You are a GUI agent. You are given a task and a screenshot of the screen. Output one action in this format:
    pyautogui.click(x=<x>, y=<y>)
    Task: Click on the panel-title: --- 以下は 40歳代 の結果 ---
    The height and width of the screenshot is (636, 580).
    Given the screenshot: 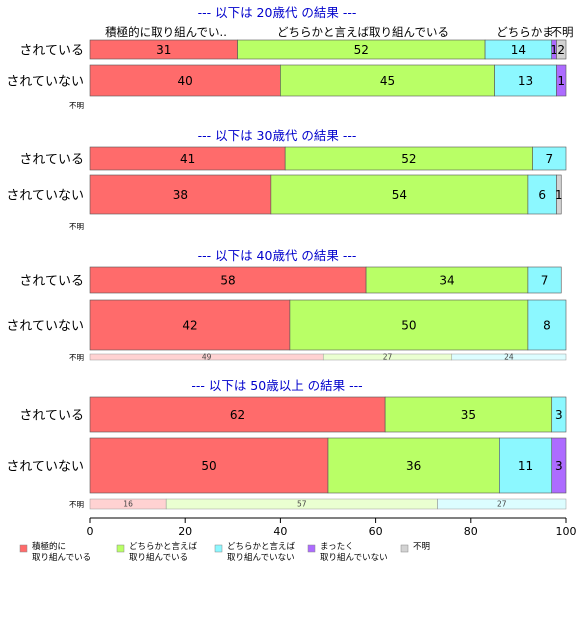 What is the action you would take?
    pyautogui.click(x=277, y=255)
    